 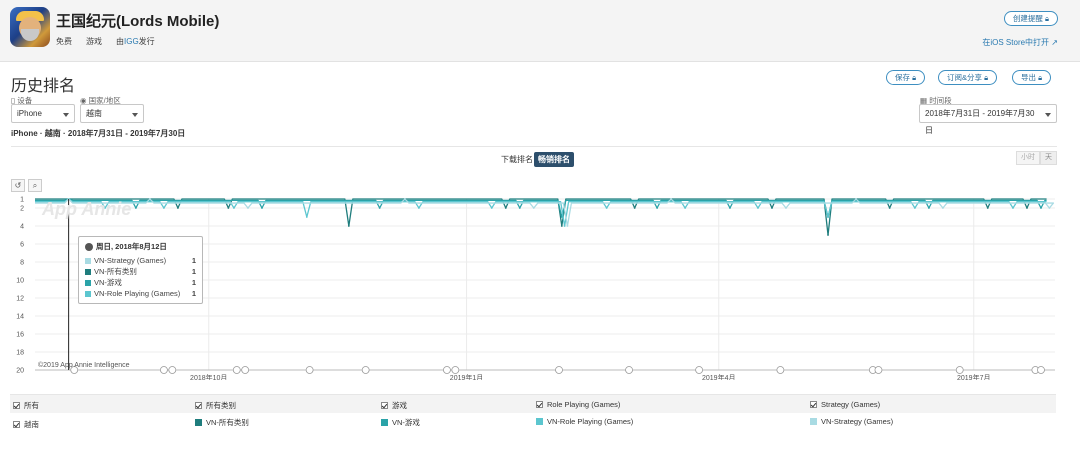 What do you see at coordinates (533, 404) in the screenshot?
I see `legend-header-row` at bounding box center [533, 404].